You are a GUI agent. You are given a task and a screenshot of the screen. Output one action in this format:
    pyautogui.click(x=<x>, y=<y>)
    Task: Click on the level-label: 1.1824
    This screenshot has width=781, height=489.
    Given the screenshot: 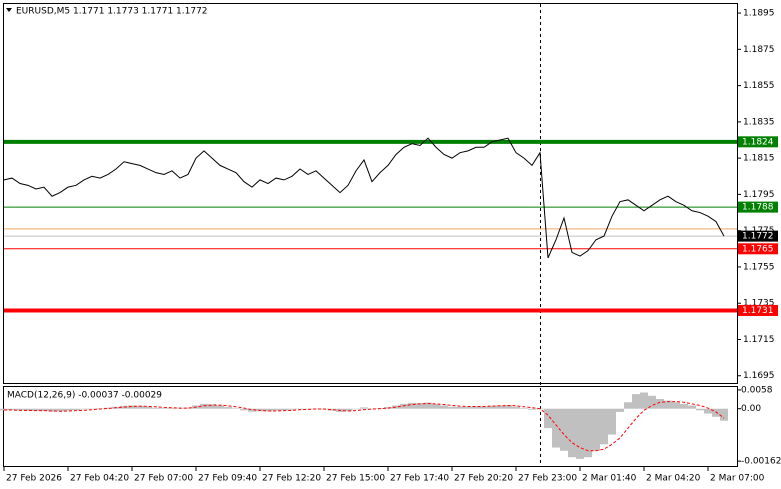 What is the action you would take?
    pyautogui.click(x=758, y=142)
    